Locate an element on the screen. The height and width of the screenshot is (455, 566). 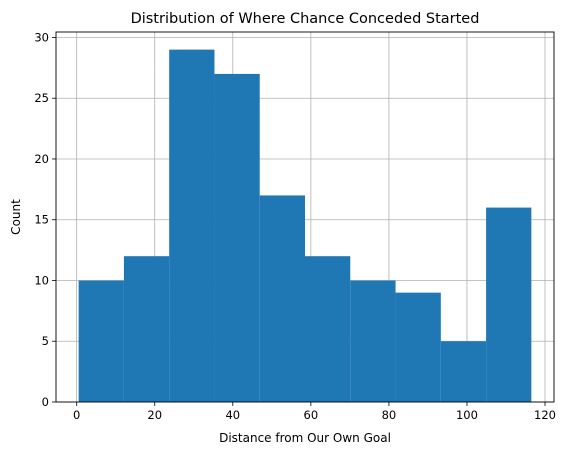
x-tick-label: 100 is located at coordinates (467, 415).